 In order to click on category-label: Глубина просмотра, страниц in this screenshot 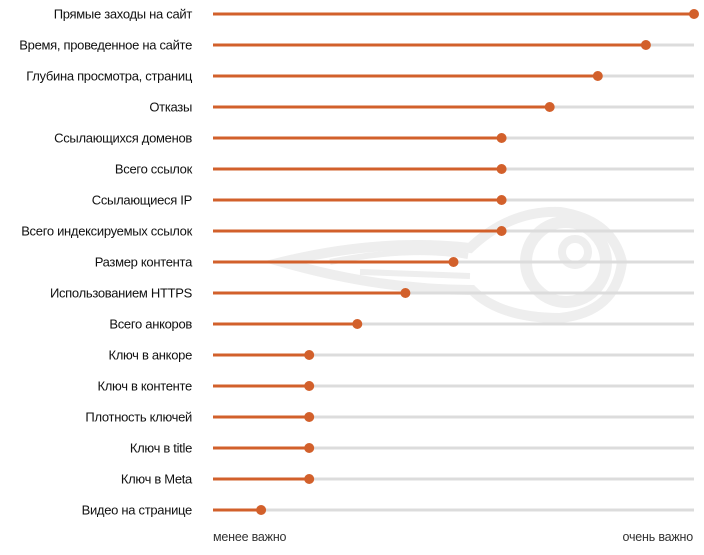, I will do `click(109, 76)`.